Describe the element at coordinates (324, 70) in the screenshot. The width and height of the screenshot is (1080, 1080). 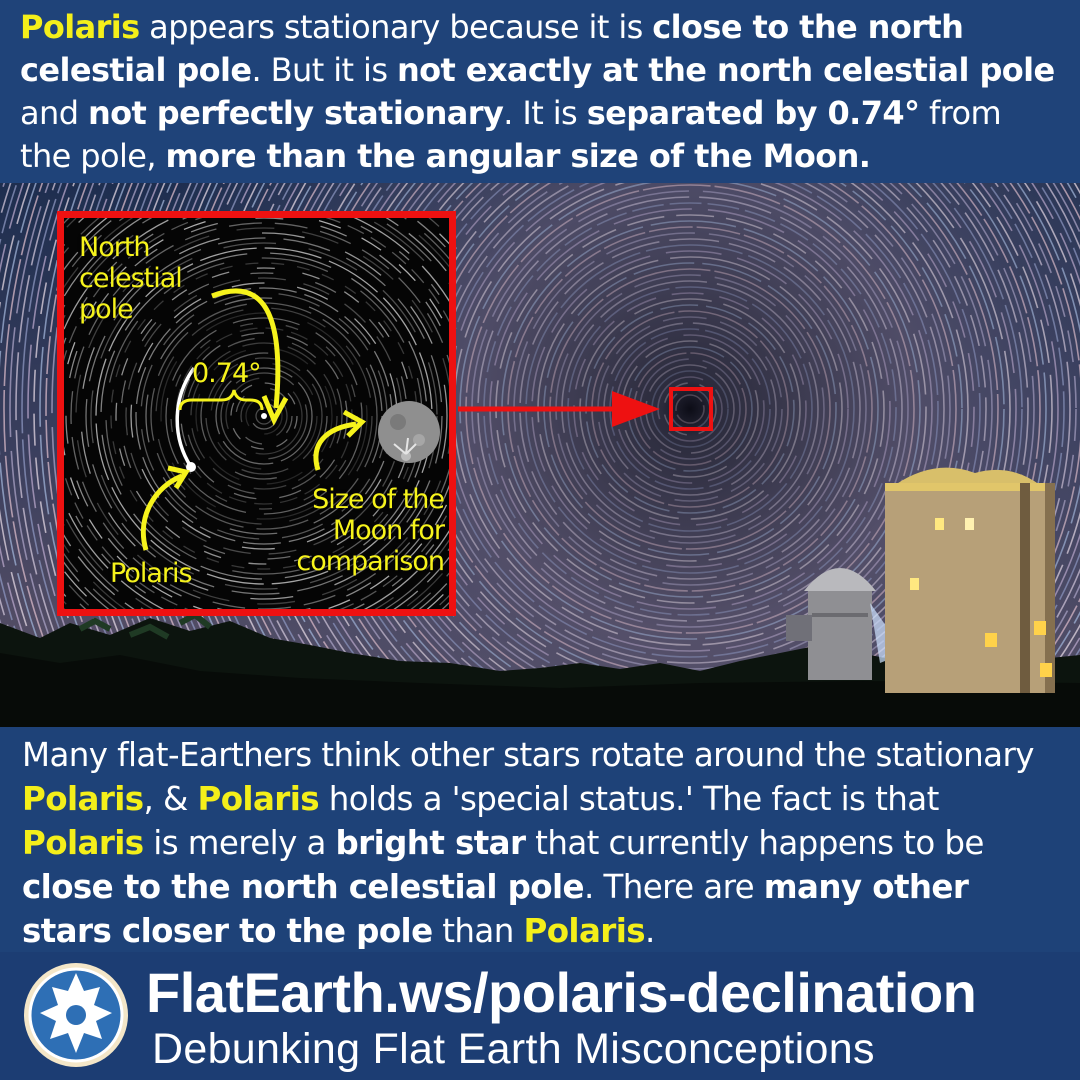
I see `body-text: . But it is` at that location.